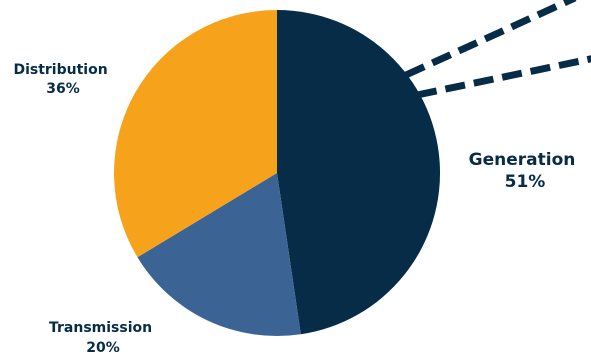 This screenshot has width=591, height=358. Describe the element at coordinates (219, 255) in the screenshot. I see `pie-slice-transmission` at that location.